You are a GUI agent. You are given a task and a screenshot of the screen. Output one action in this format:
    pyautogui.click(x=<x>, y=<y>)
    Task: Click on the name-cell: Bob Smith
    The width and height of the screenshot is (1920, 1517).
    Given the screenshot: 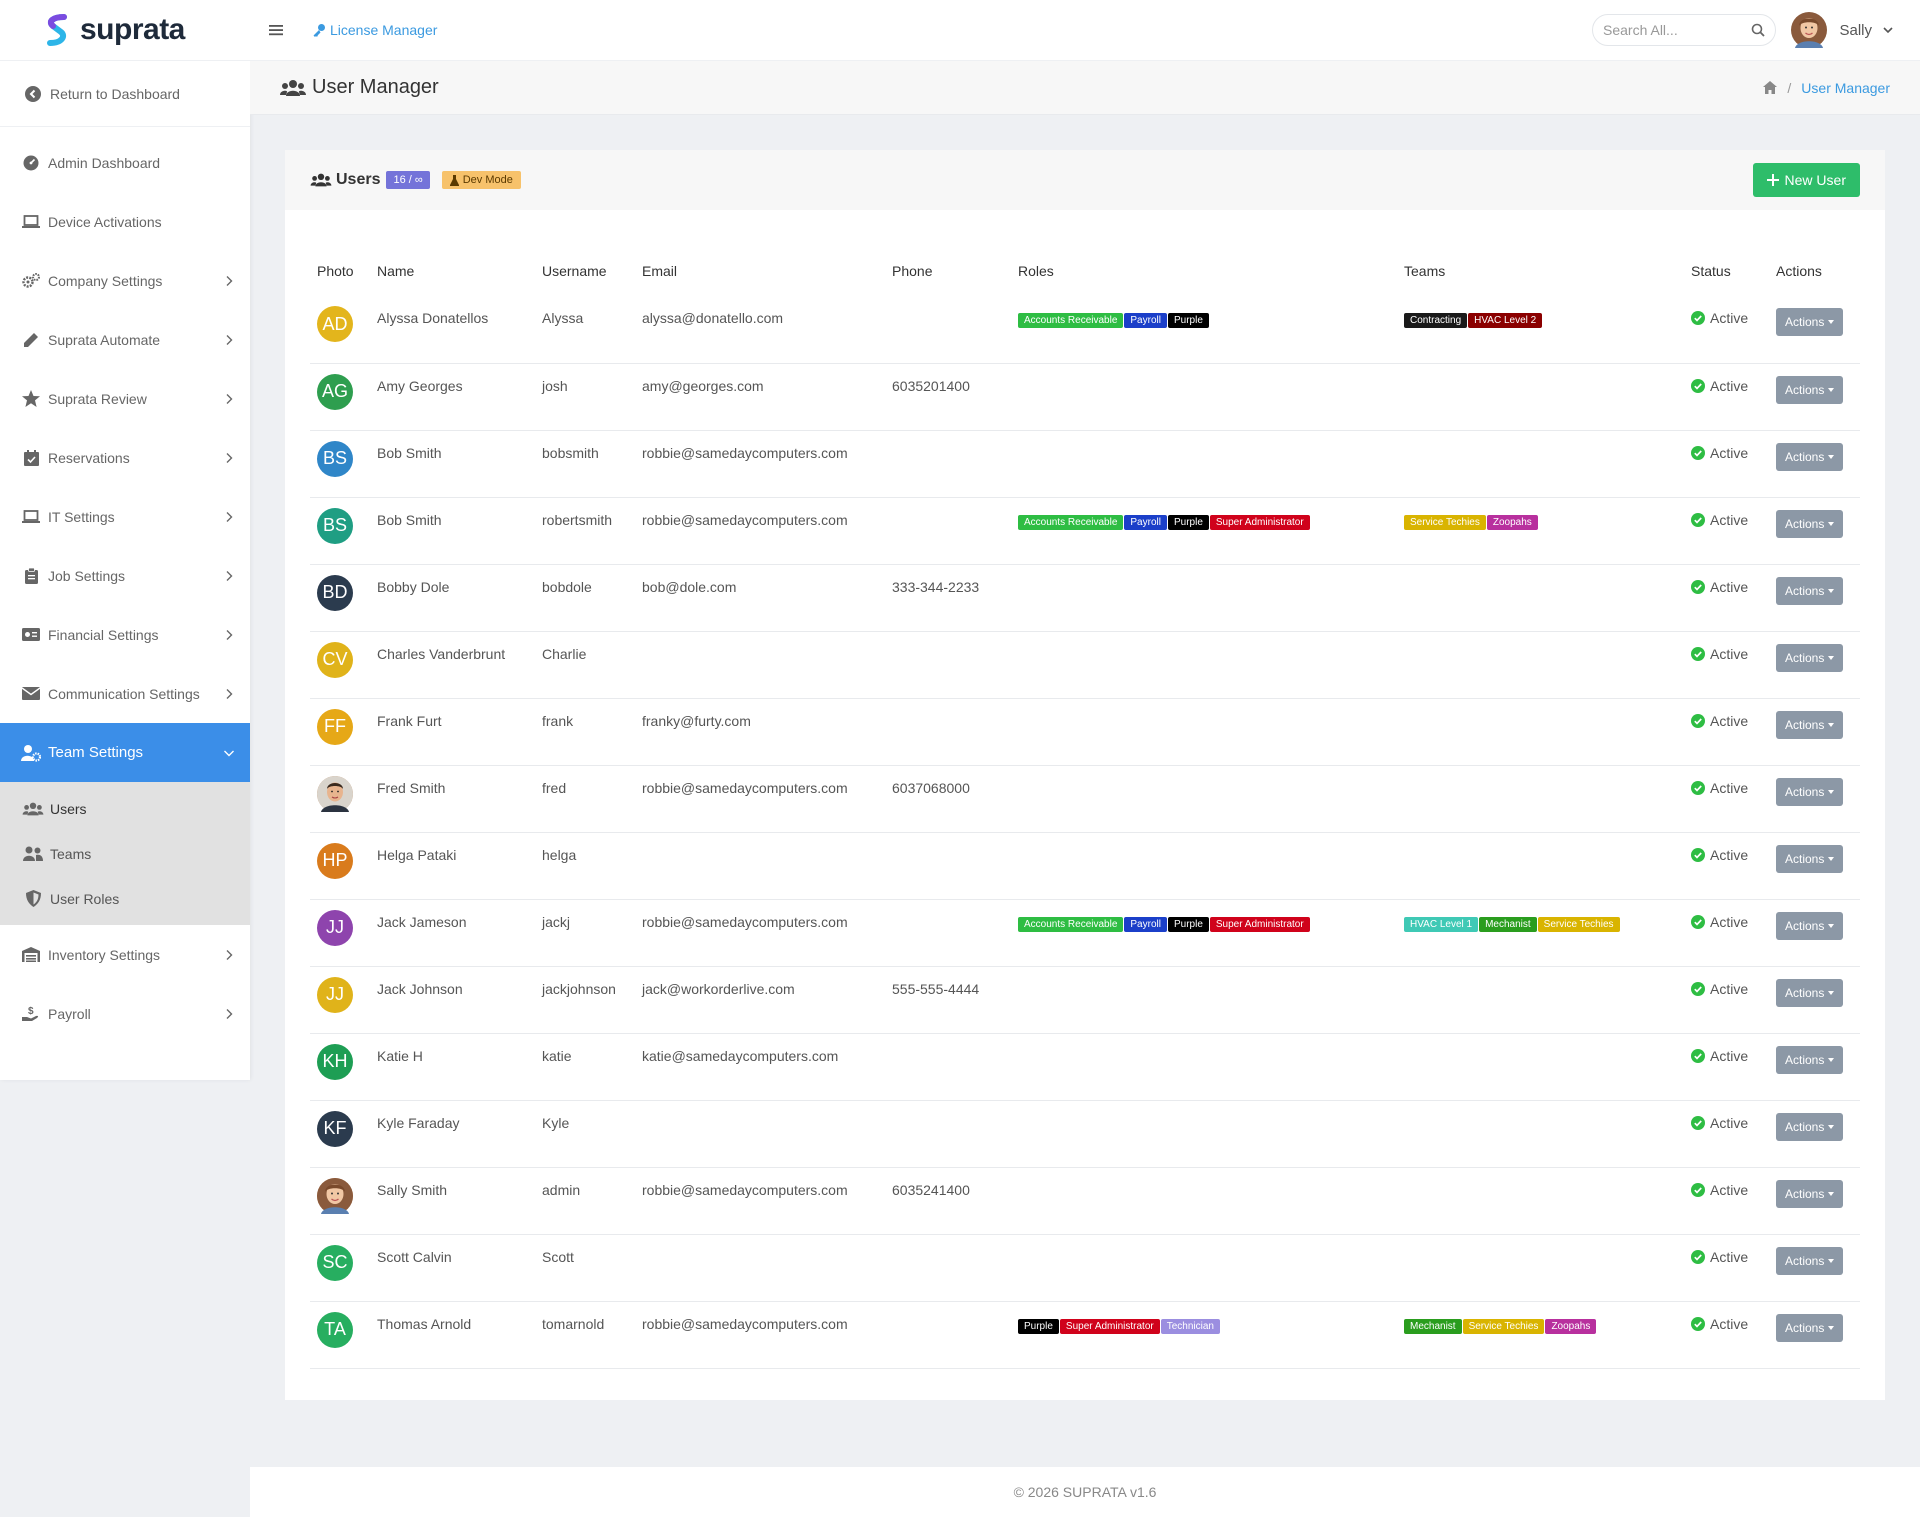 What is the action you would take?
    pyautogui.click(x=452, y=531)
    